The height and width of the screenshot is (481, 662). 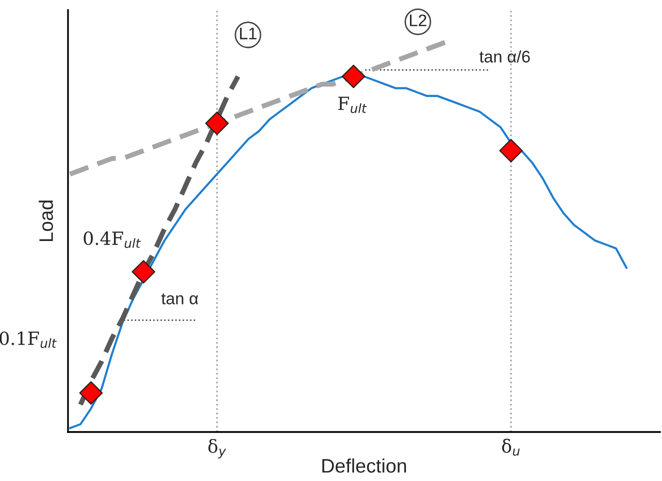 I want to click on annotation: F$_{ult}$, so click(x=352, y=105).